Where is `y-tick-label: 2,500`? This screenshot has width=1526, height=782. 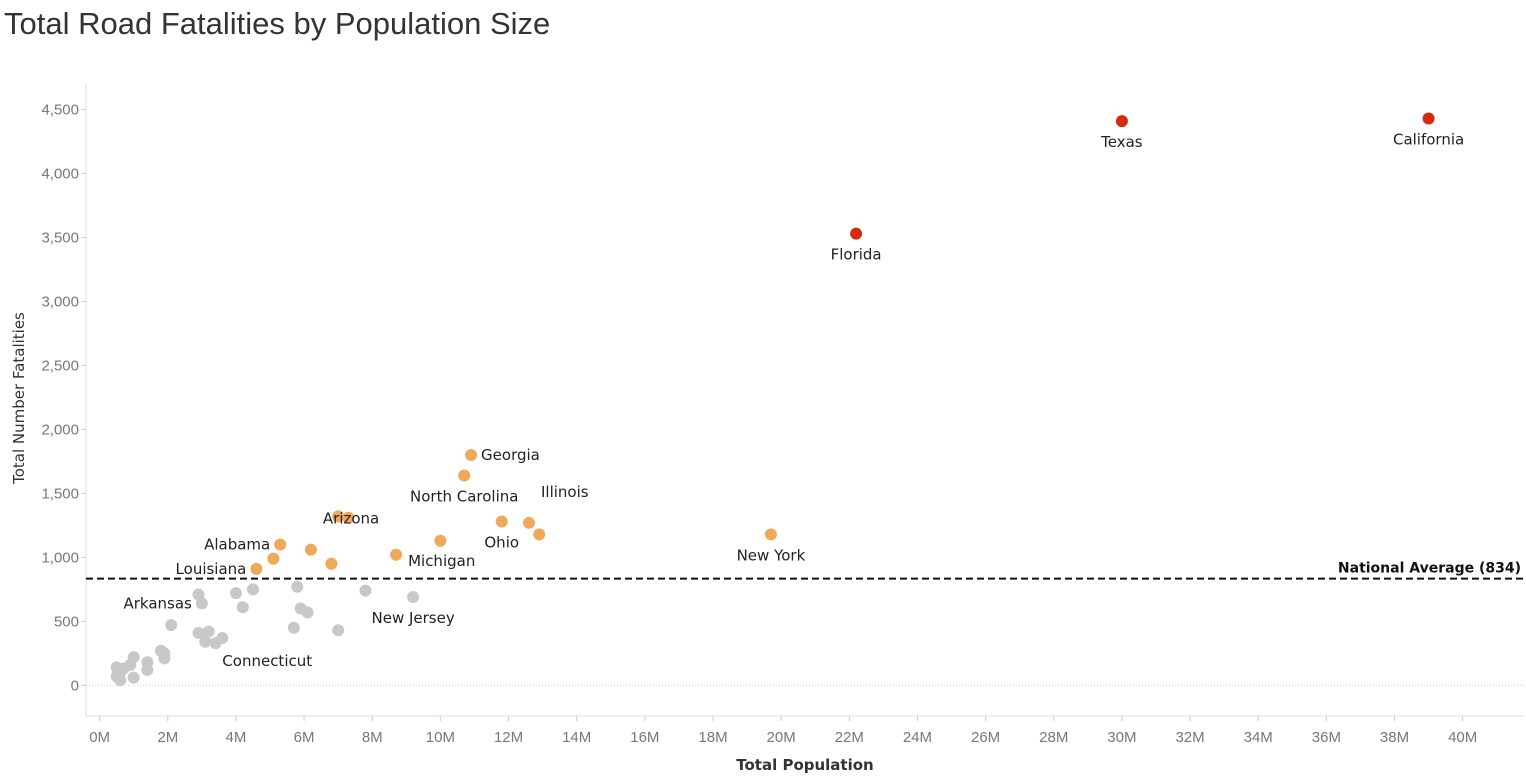
y-tick-label: 2,500 is located at coordinates (60, 365).